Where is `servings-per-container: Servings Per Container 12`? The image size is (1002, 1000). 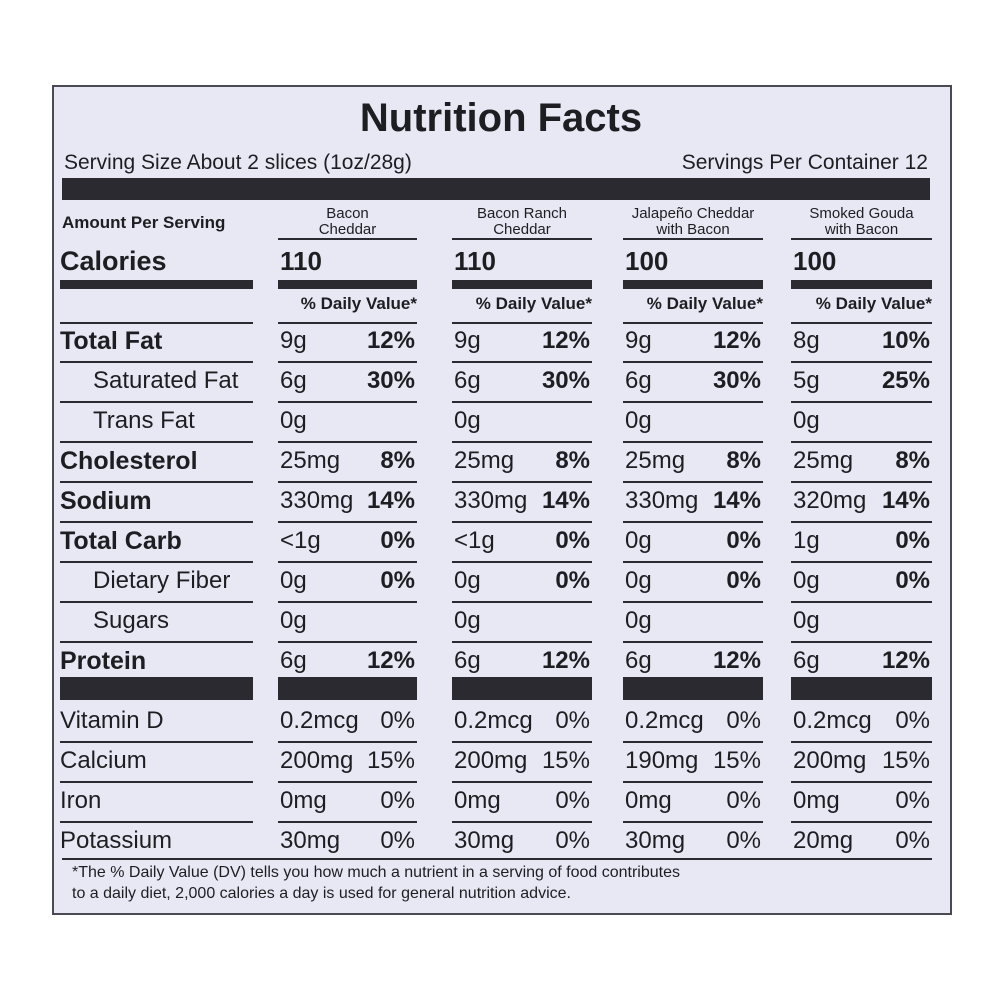 servings-per-container: Servings Per Container 12 is located at coordinates (804, 162).